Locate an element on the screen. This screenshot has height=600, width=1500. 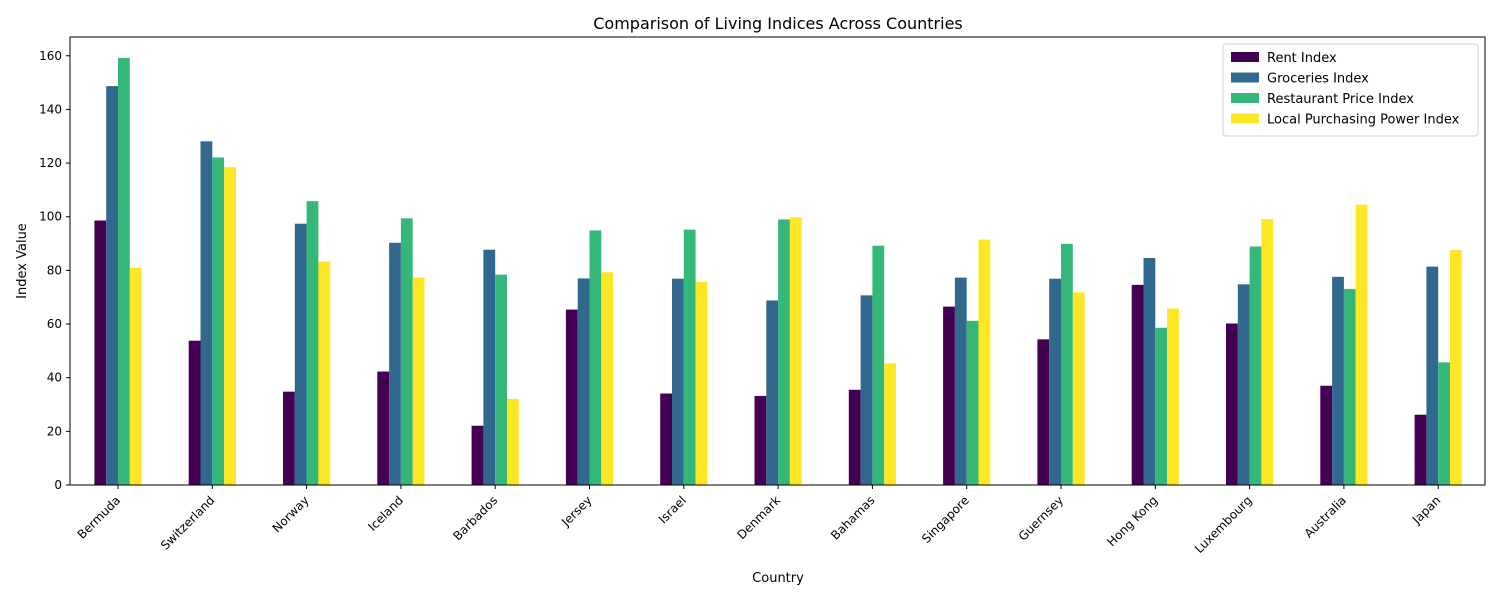
x-tick-label: Singapore is located at coordinates (945, 519).